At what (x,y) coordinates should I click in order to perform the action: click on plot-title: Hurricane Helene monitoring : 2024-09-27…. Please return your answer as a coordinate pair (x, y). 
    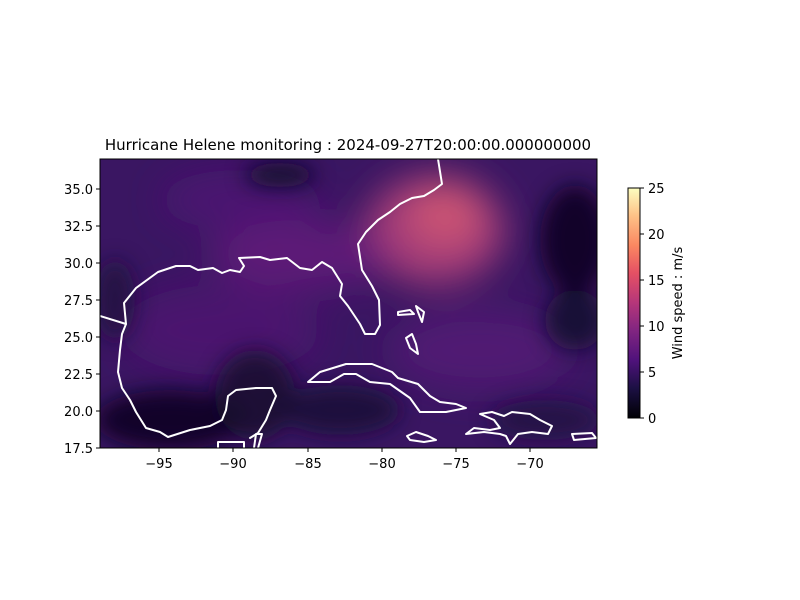
    Looking at the image, I should click on (348, 145).